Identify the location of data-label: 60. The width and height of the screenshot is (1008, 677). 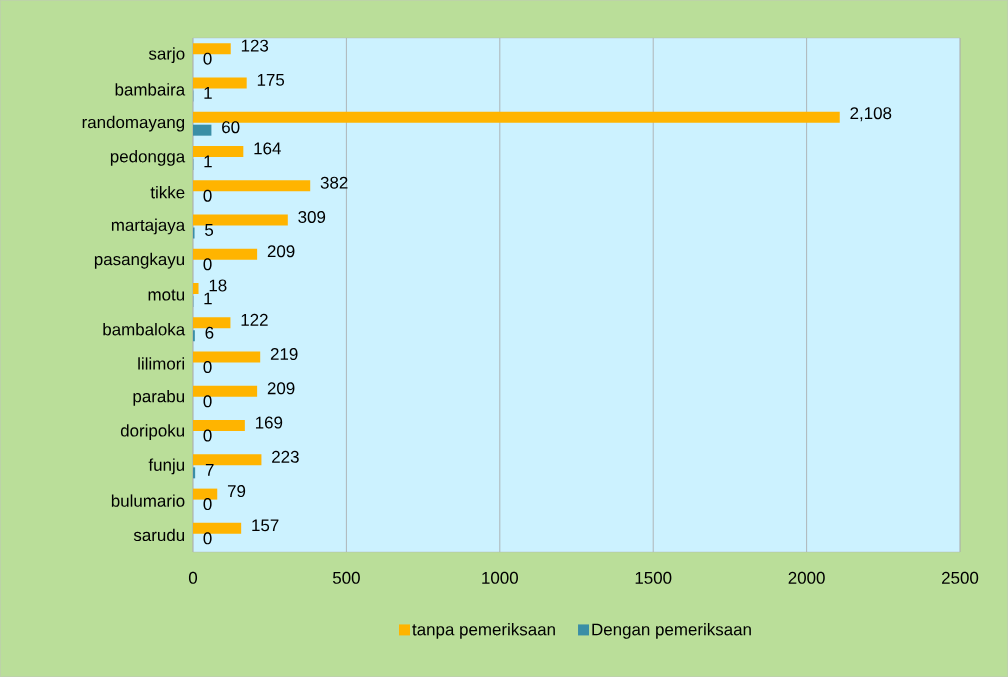
(231, 127).